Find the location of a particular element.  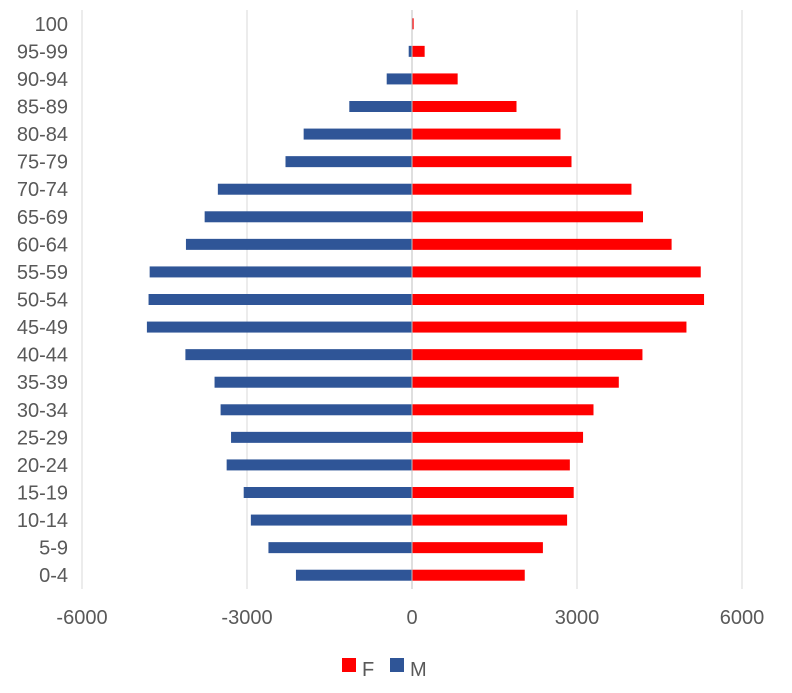

category-label: 10-14 is located at coordinates (42, 521).